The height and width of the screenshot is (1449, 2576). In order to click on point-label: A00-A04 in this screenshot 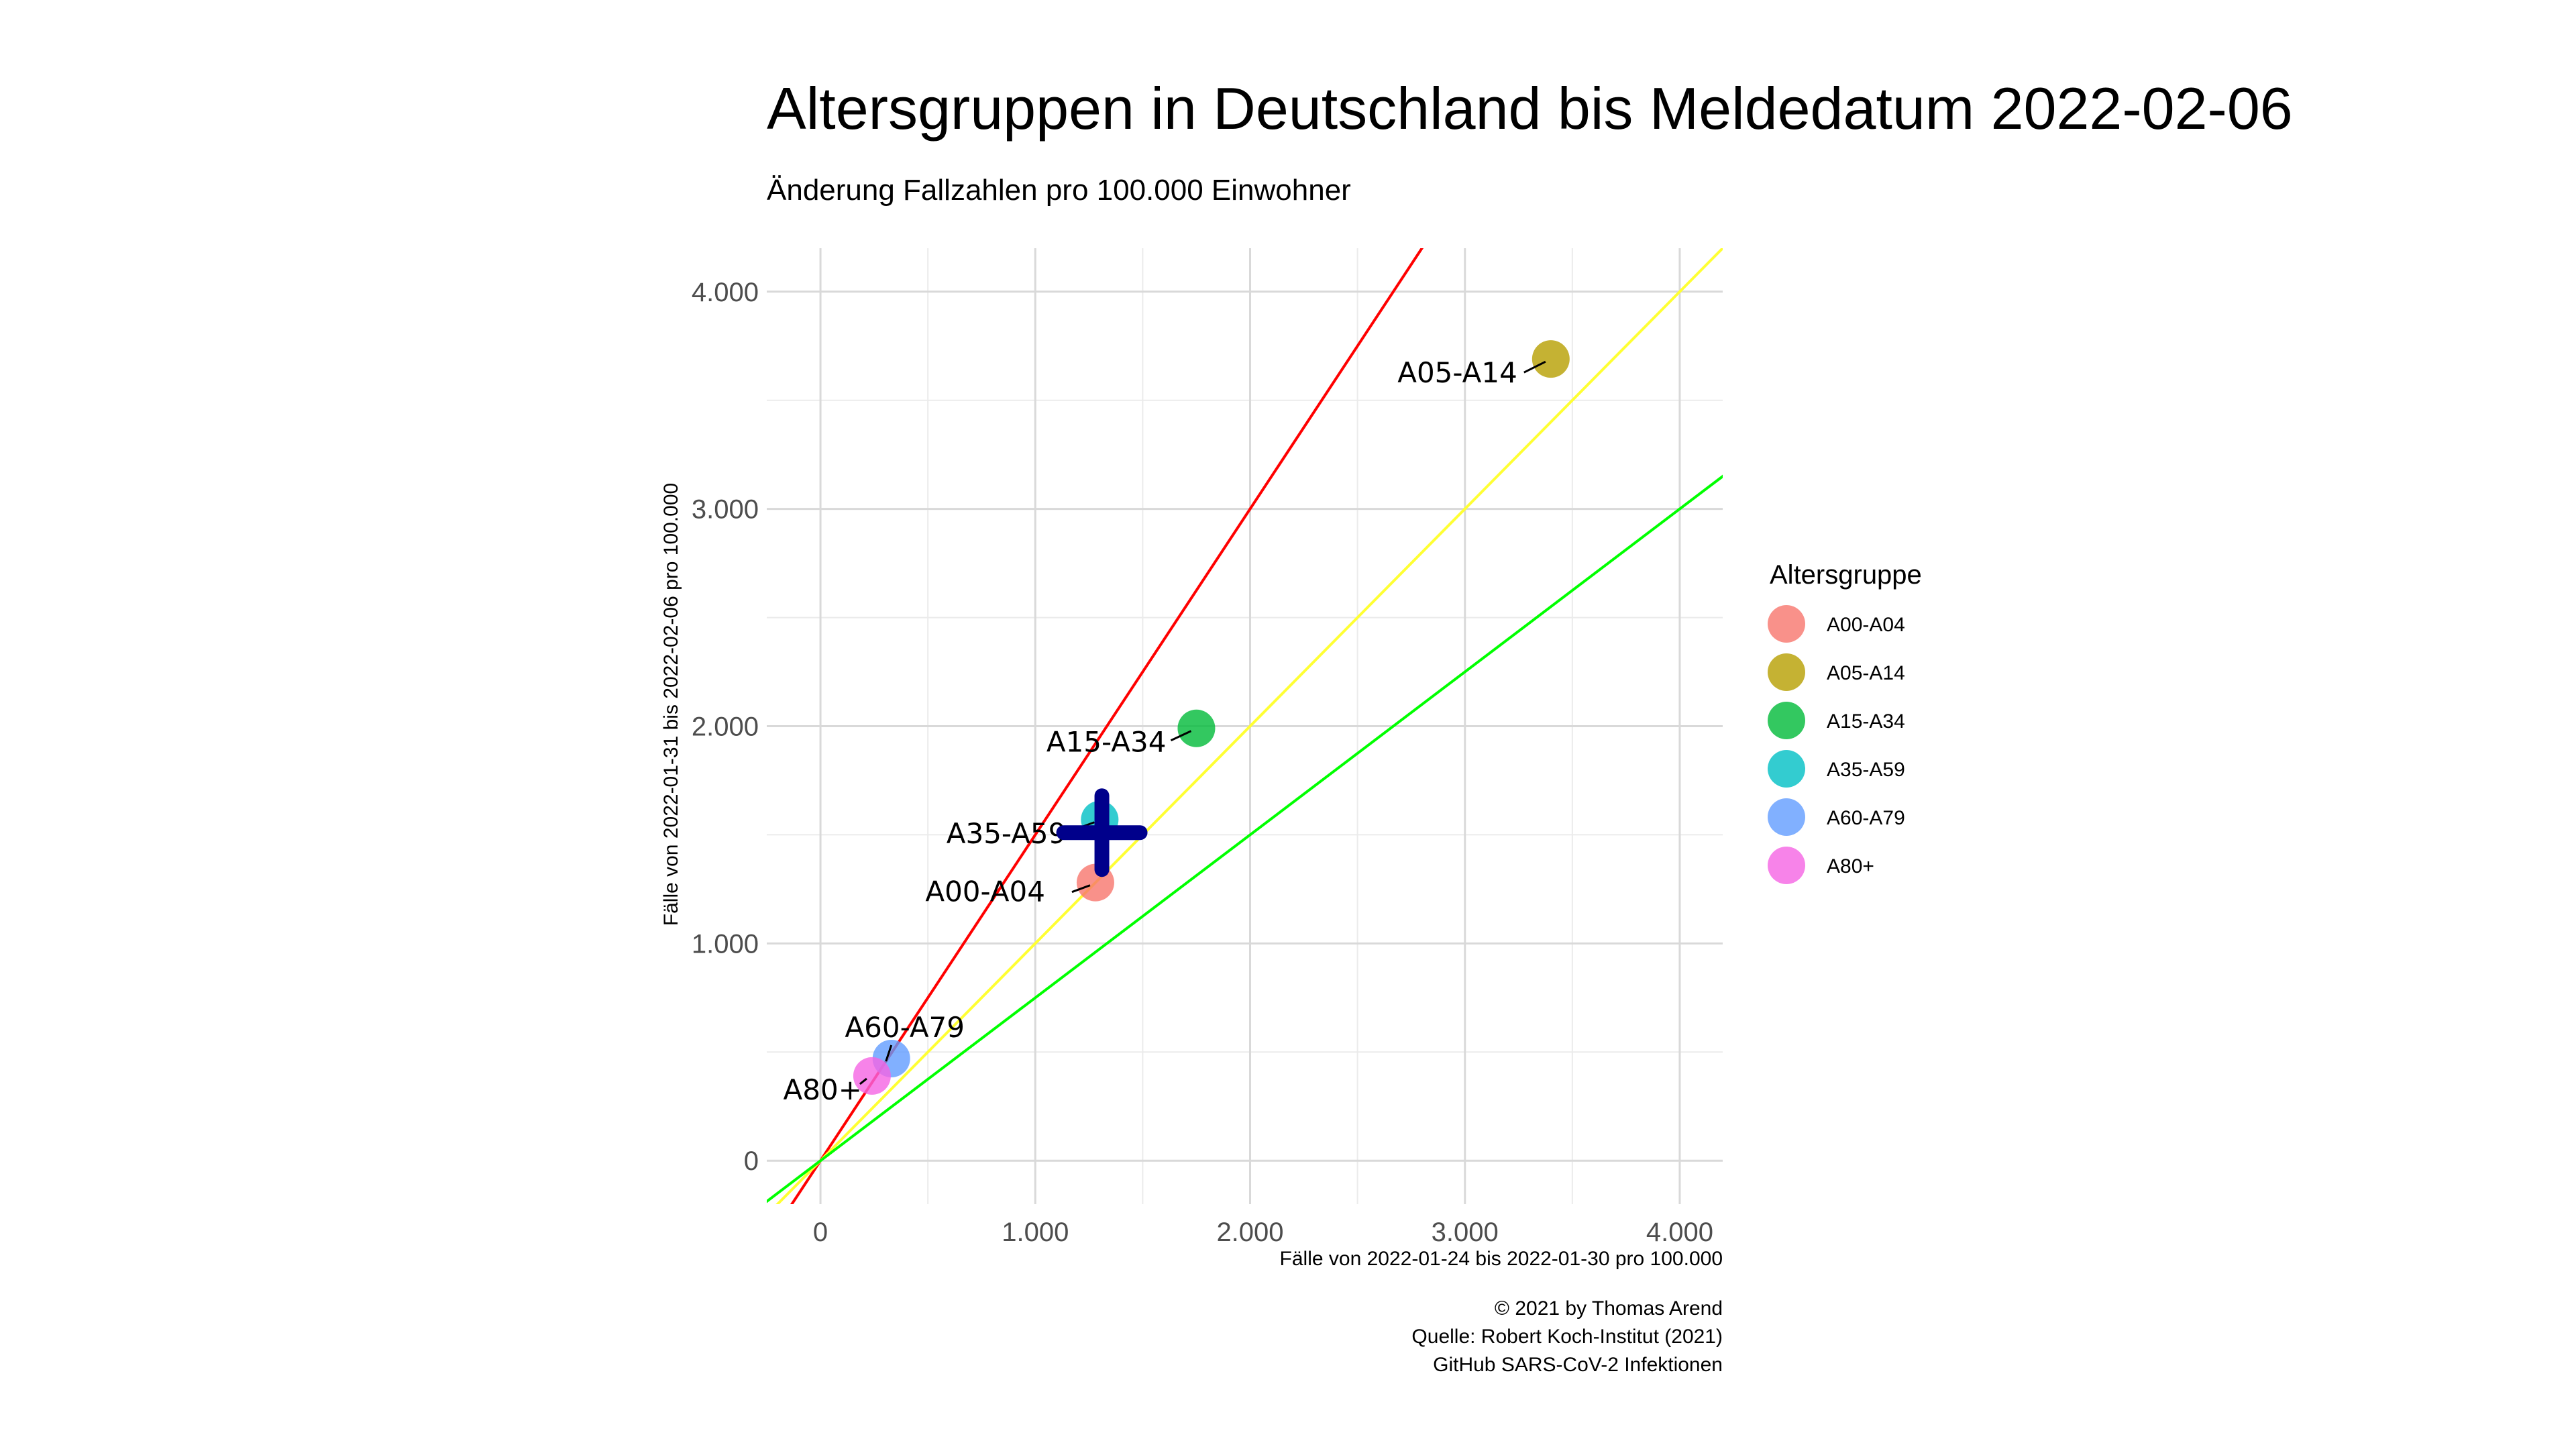, I will do `click(985, 891)`.